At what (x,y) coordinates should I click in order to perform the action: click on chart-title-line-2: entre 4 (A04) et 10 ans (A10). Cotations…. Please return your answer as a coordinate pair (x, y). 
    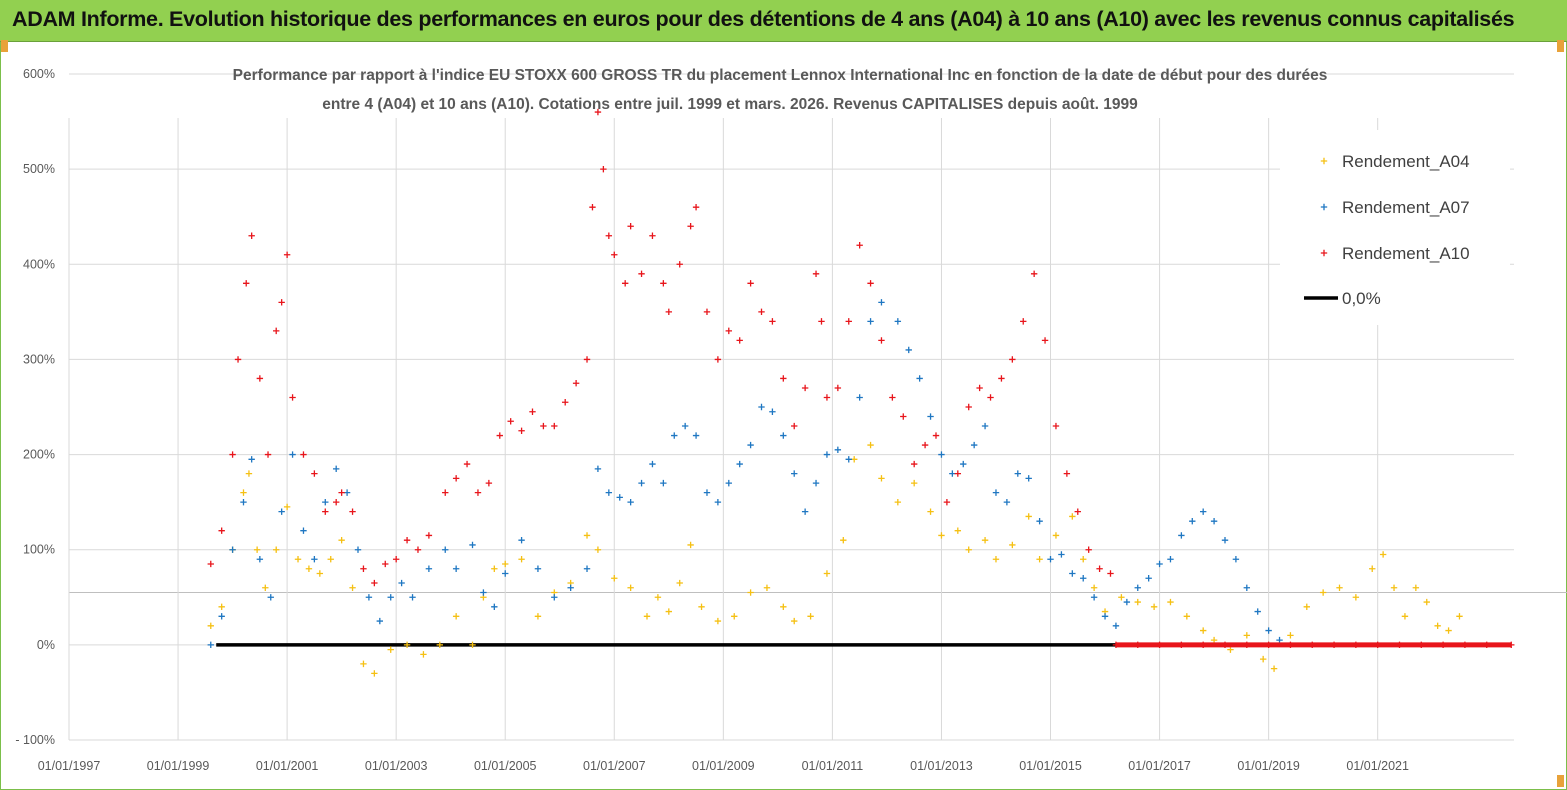
    Looking at the image, I should click on (730, 104).